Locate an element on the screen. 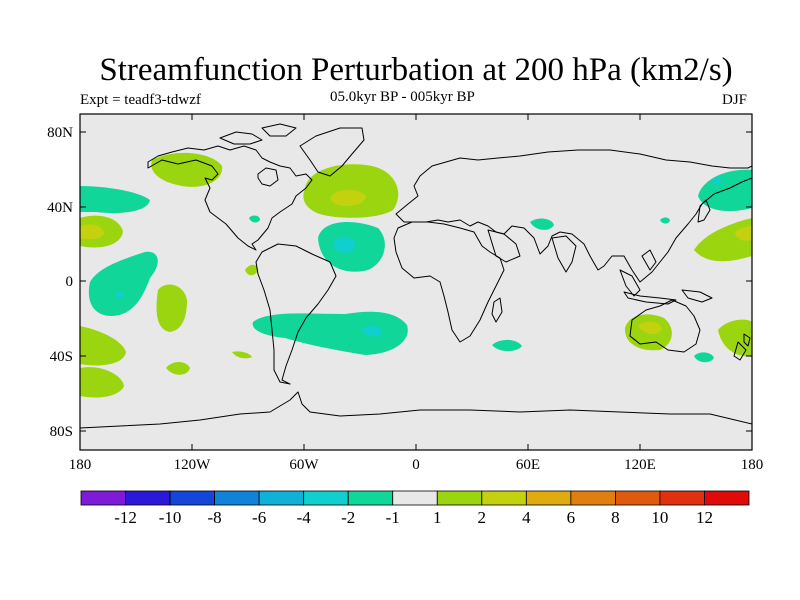 Image resolution: width=800 pixels, height=600 pixels. anomaly-equatorial-atlantic-core is located at coordinates (345, 245).